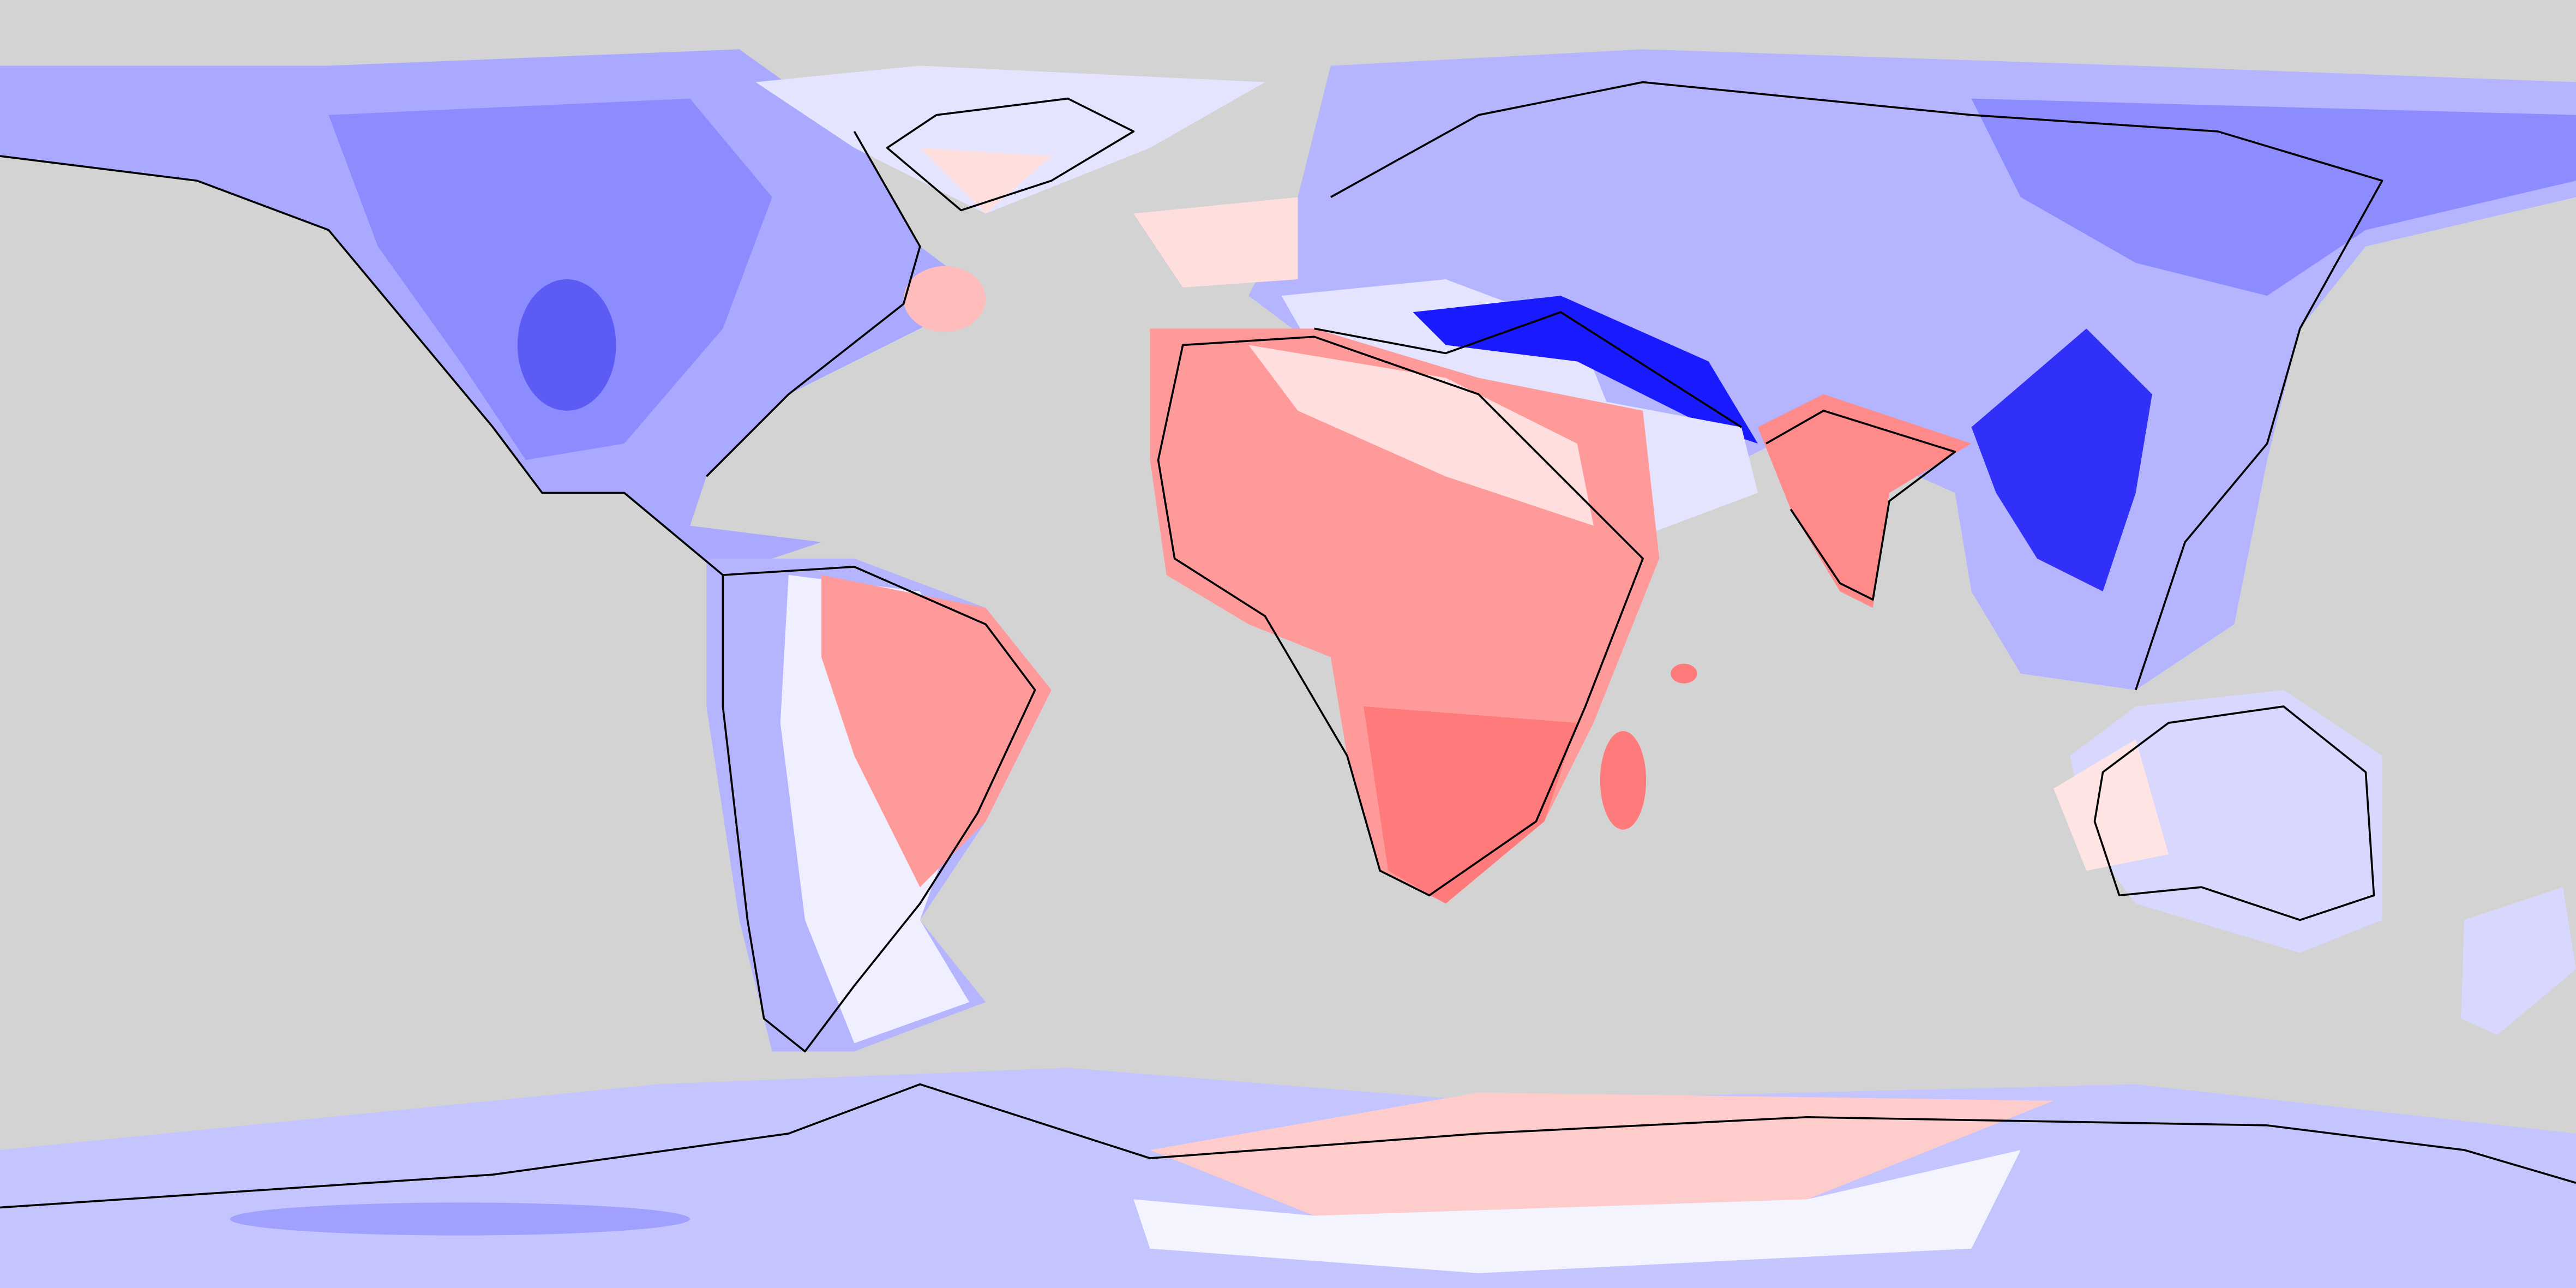 The image size is (2576, 1288). What do you see at coordinates (1216, 243) in the screenshot?
I see `western-europe-warm` at bounding box center [1216, 243].